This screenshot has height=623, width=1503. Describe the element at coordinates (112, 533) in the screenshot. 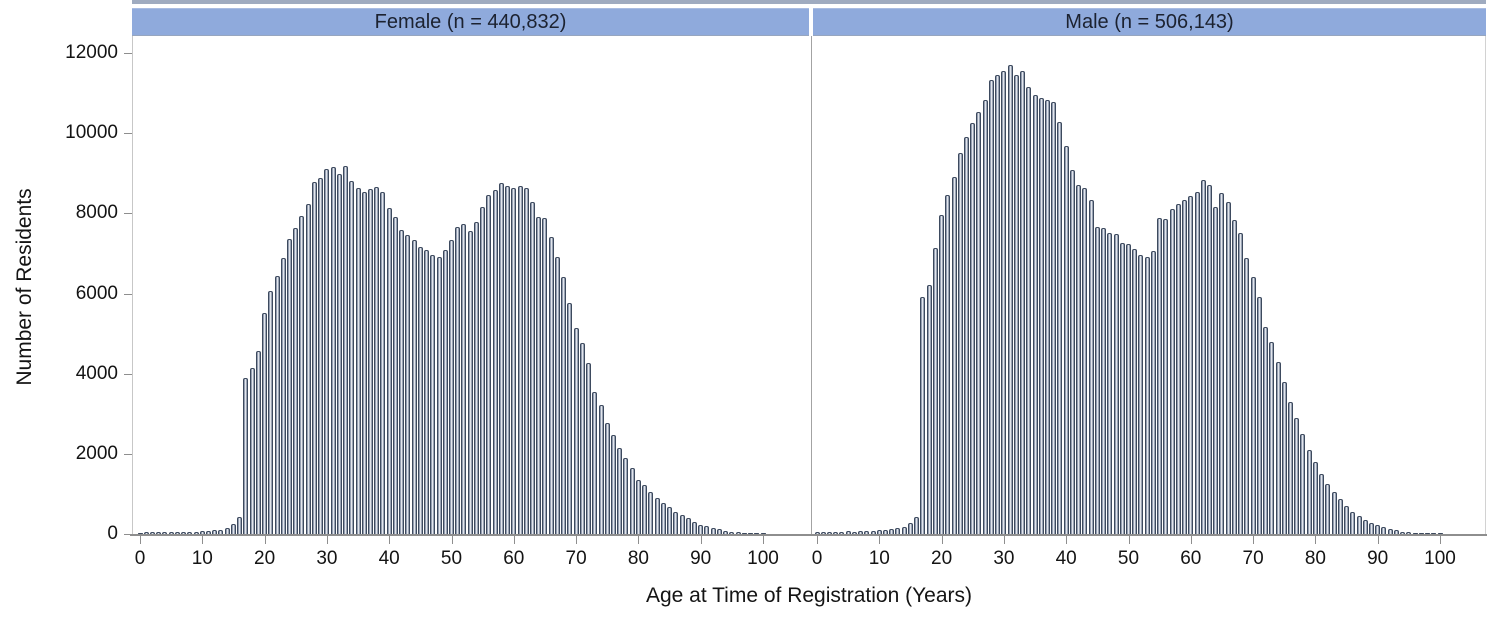

I see `y-tick-label: 0` at that location.